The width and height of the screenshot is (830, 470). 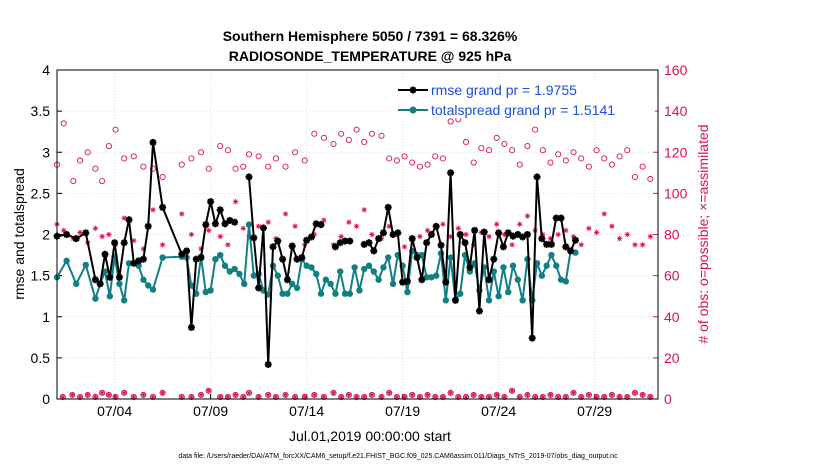 What do you see at coordinates (504, 90) in the screenshot?
I see `legend-rmse-label: rmse grand pr = 1.9755` at bounding box center [504, 90].